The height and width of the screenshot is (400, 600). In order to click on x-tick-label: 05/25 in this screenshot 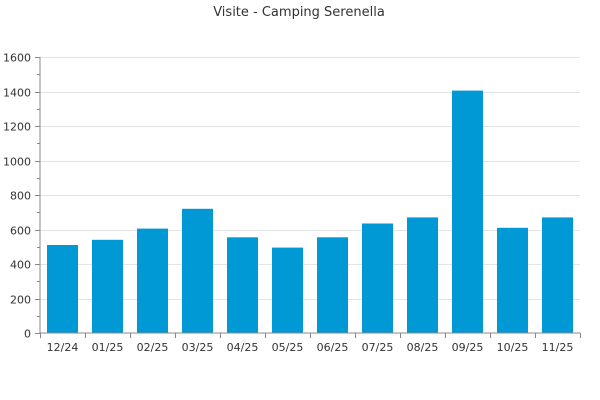, I will do `click(288, 347)`.